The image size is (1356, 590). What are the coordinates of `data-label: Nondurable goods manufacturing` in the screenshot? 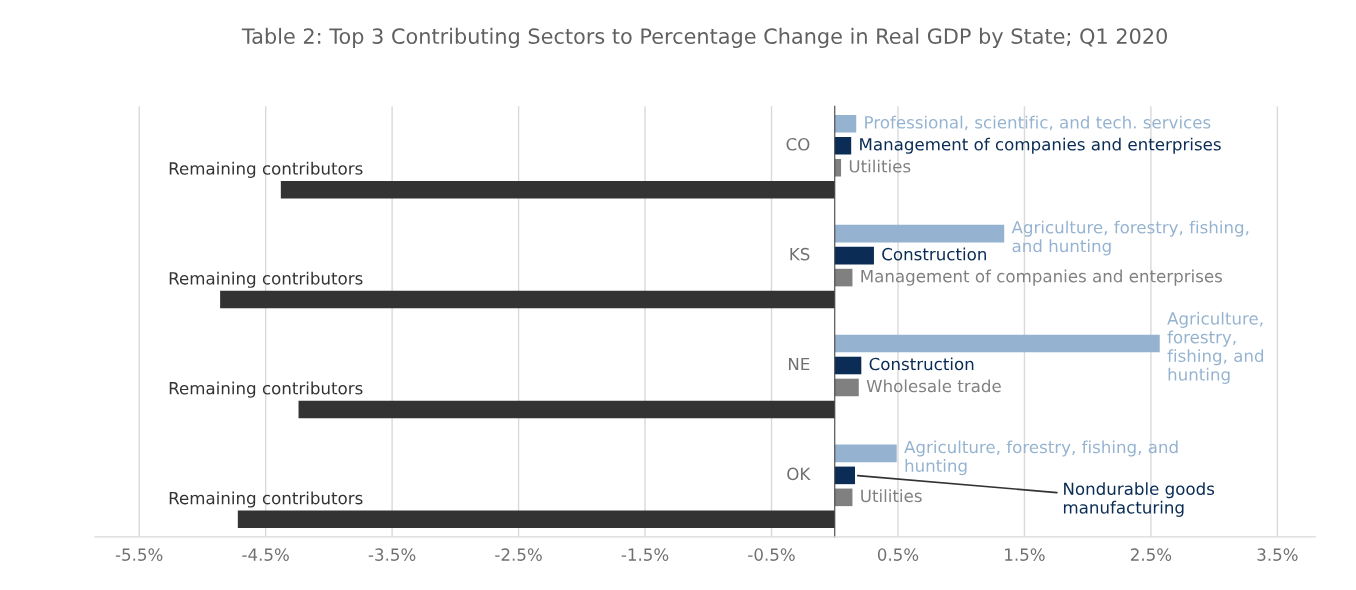 It's located at (1139, 499).